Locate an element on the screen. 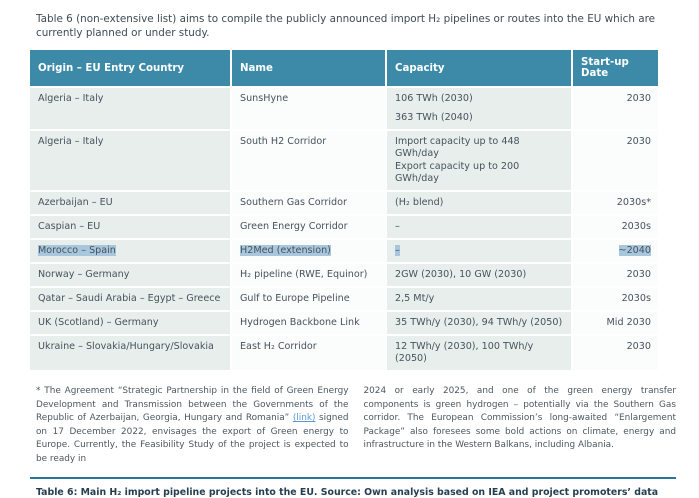 The height and width of the screenshot is (498, 699). cell-startup-date: Mid 2030 is located at coordinates (615, 324).